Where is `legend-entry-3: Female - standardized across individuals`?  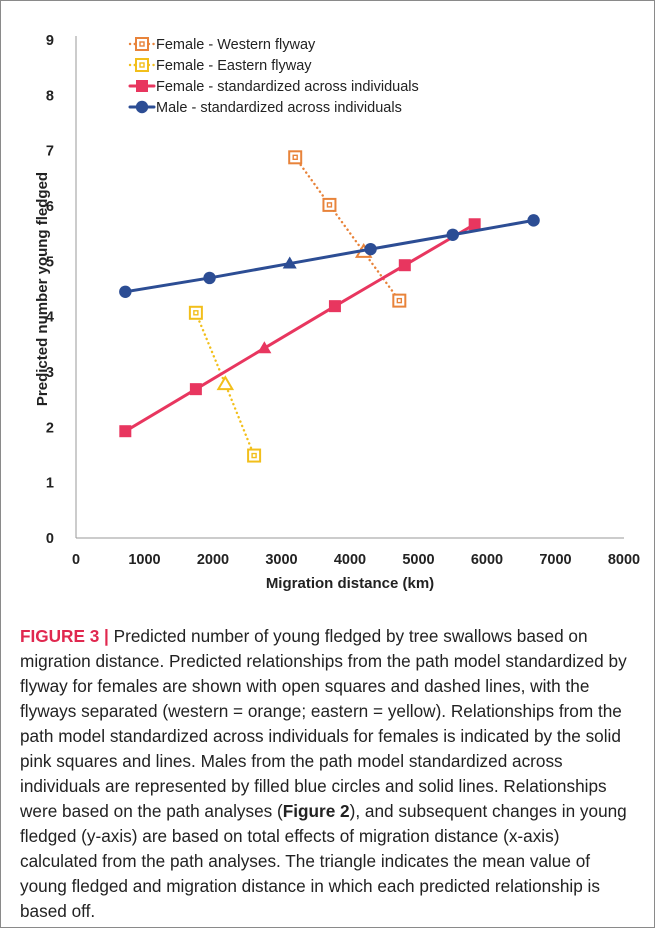 legend-entry-3: Female - standardized across individuals is located at coordinates (273, 87).